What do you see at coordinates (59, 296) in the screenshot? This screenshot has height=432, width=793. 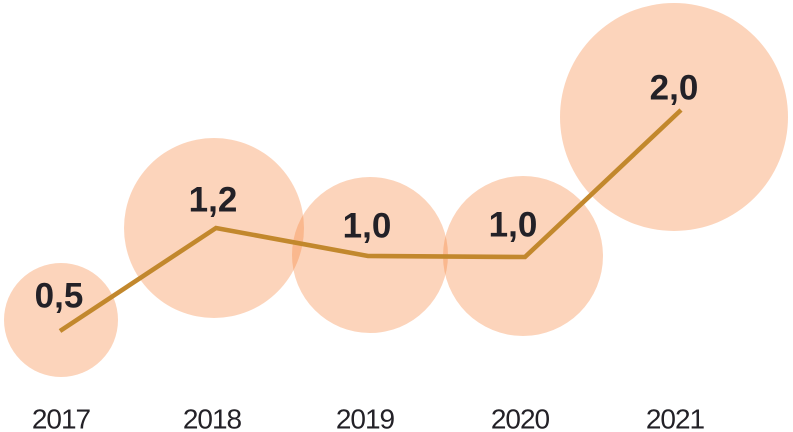 I see `value-label-2017: 0,5` at bounding box center [59, 296].